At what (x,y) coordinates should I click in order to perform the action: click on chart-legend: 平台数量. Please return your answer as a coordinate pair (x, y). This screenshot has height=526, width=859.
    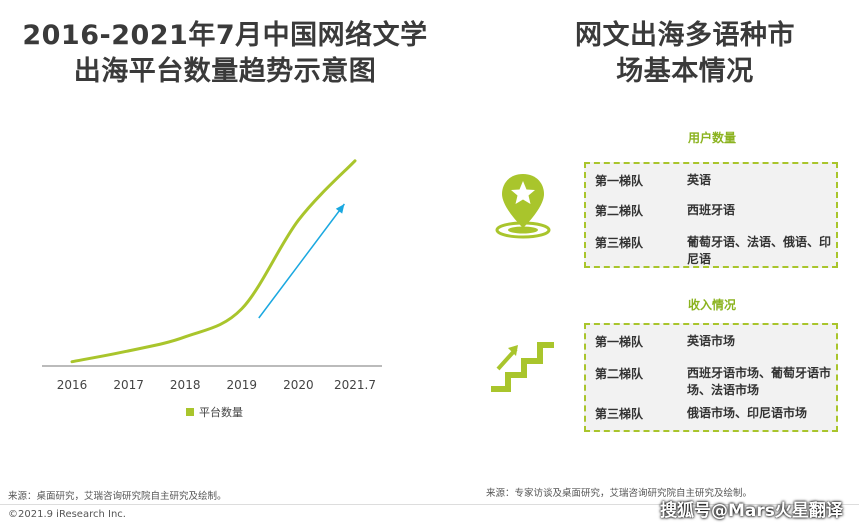
    Looking at the image, I should click on (214, 412).